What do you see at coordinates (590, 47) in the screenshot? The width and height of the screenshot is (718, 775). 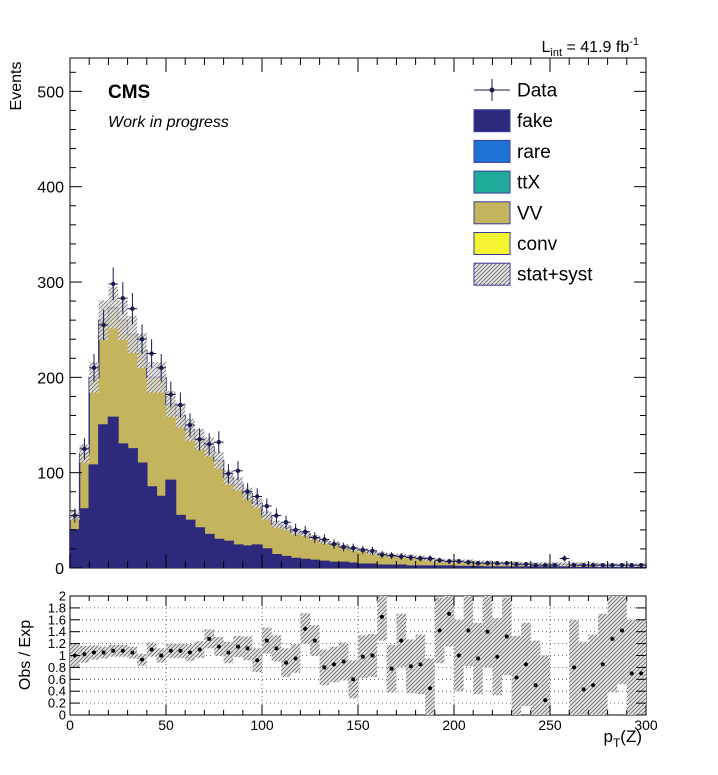 I see `luminosity-label: Lint = 41.9 fb-1` at bounding box center [590, 47].